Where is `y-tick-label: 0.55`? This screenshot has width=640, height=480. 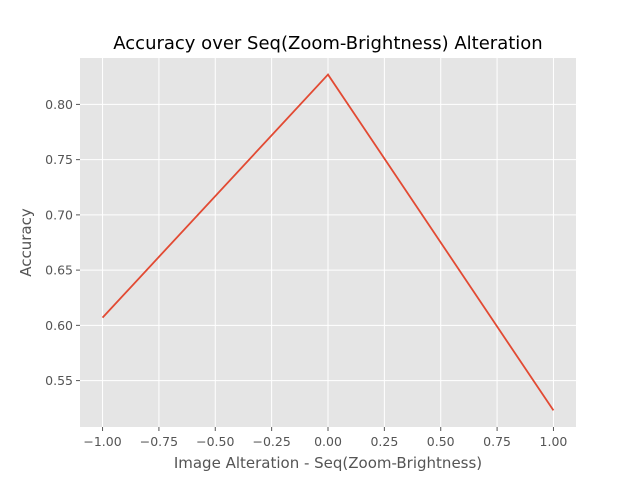
y-tick-label: 0.55 is located at coordinates (59, 380).